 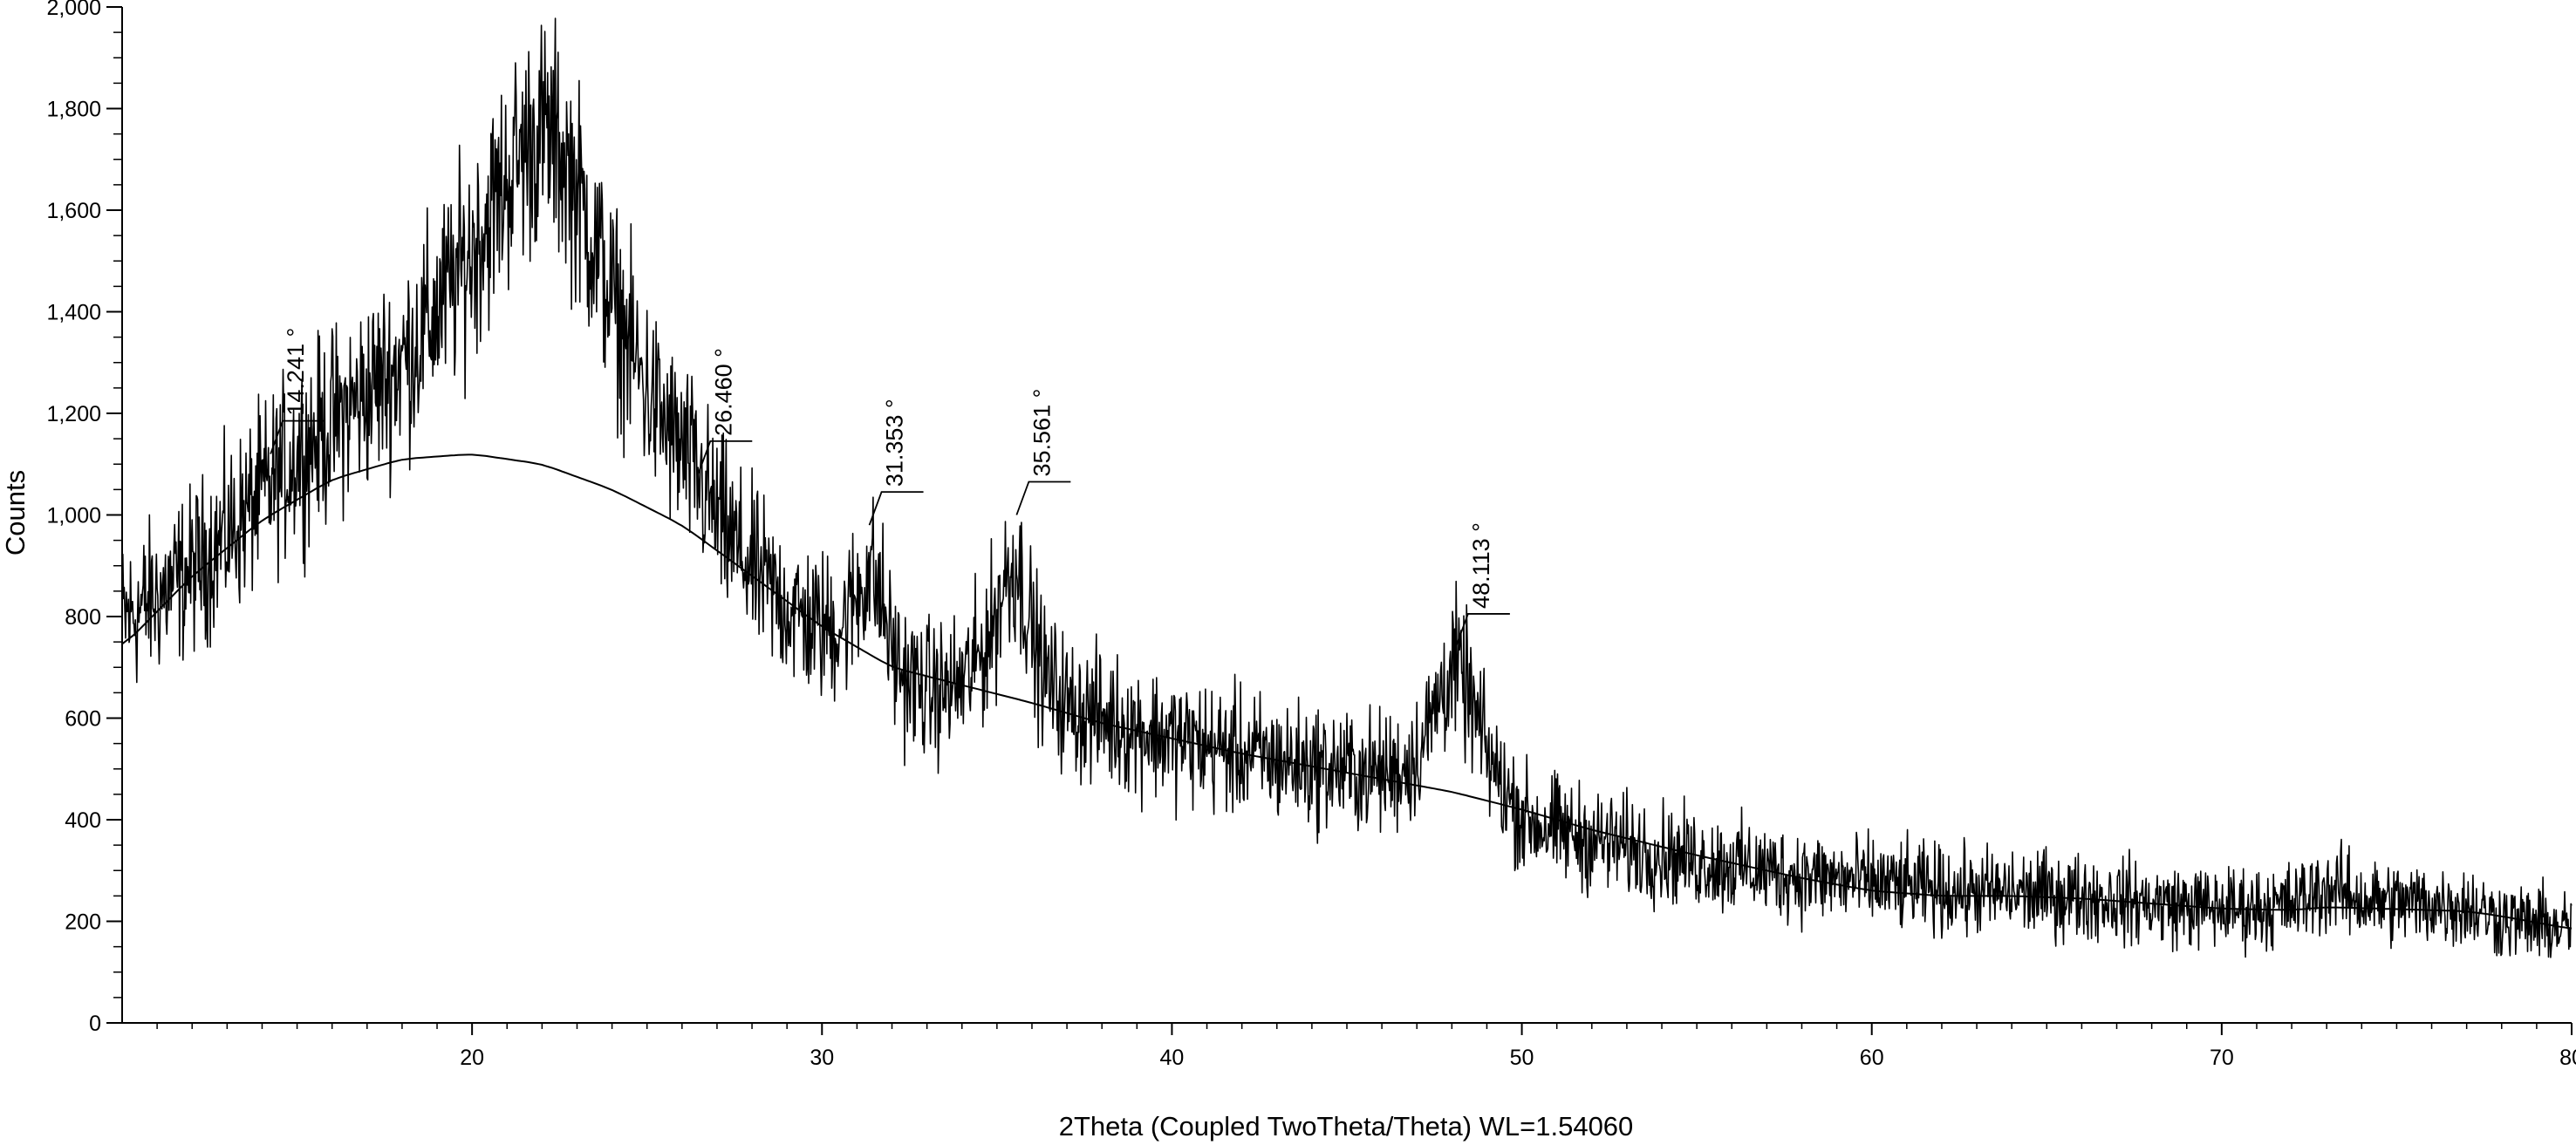 I want to click on y-tick-label: 0, so click(x=95, y=1024).